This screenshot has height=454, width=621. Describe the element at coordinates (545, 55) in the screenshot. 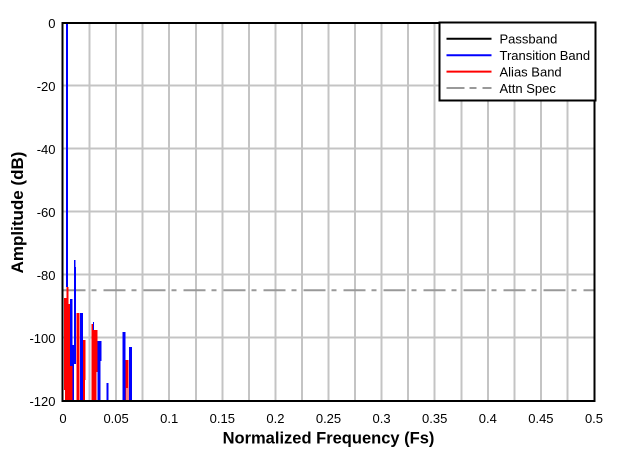

I see `svg-text: Transition Band` at that location.